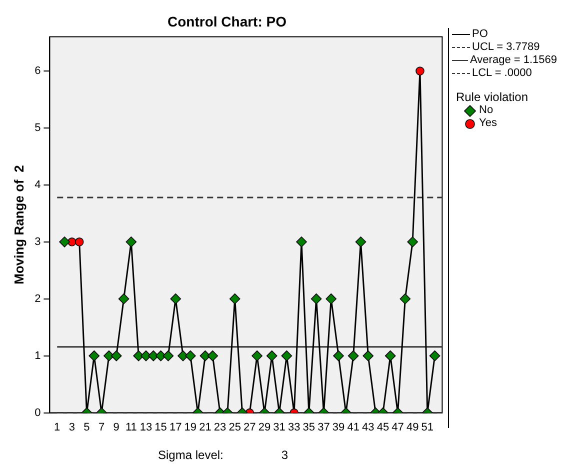 Image resolution: width=561 pixels, height=474 pixels. Describe the element at coordinates (190, 427) in the screenshot. I see `x-tick-label: 19` at that location.